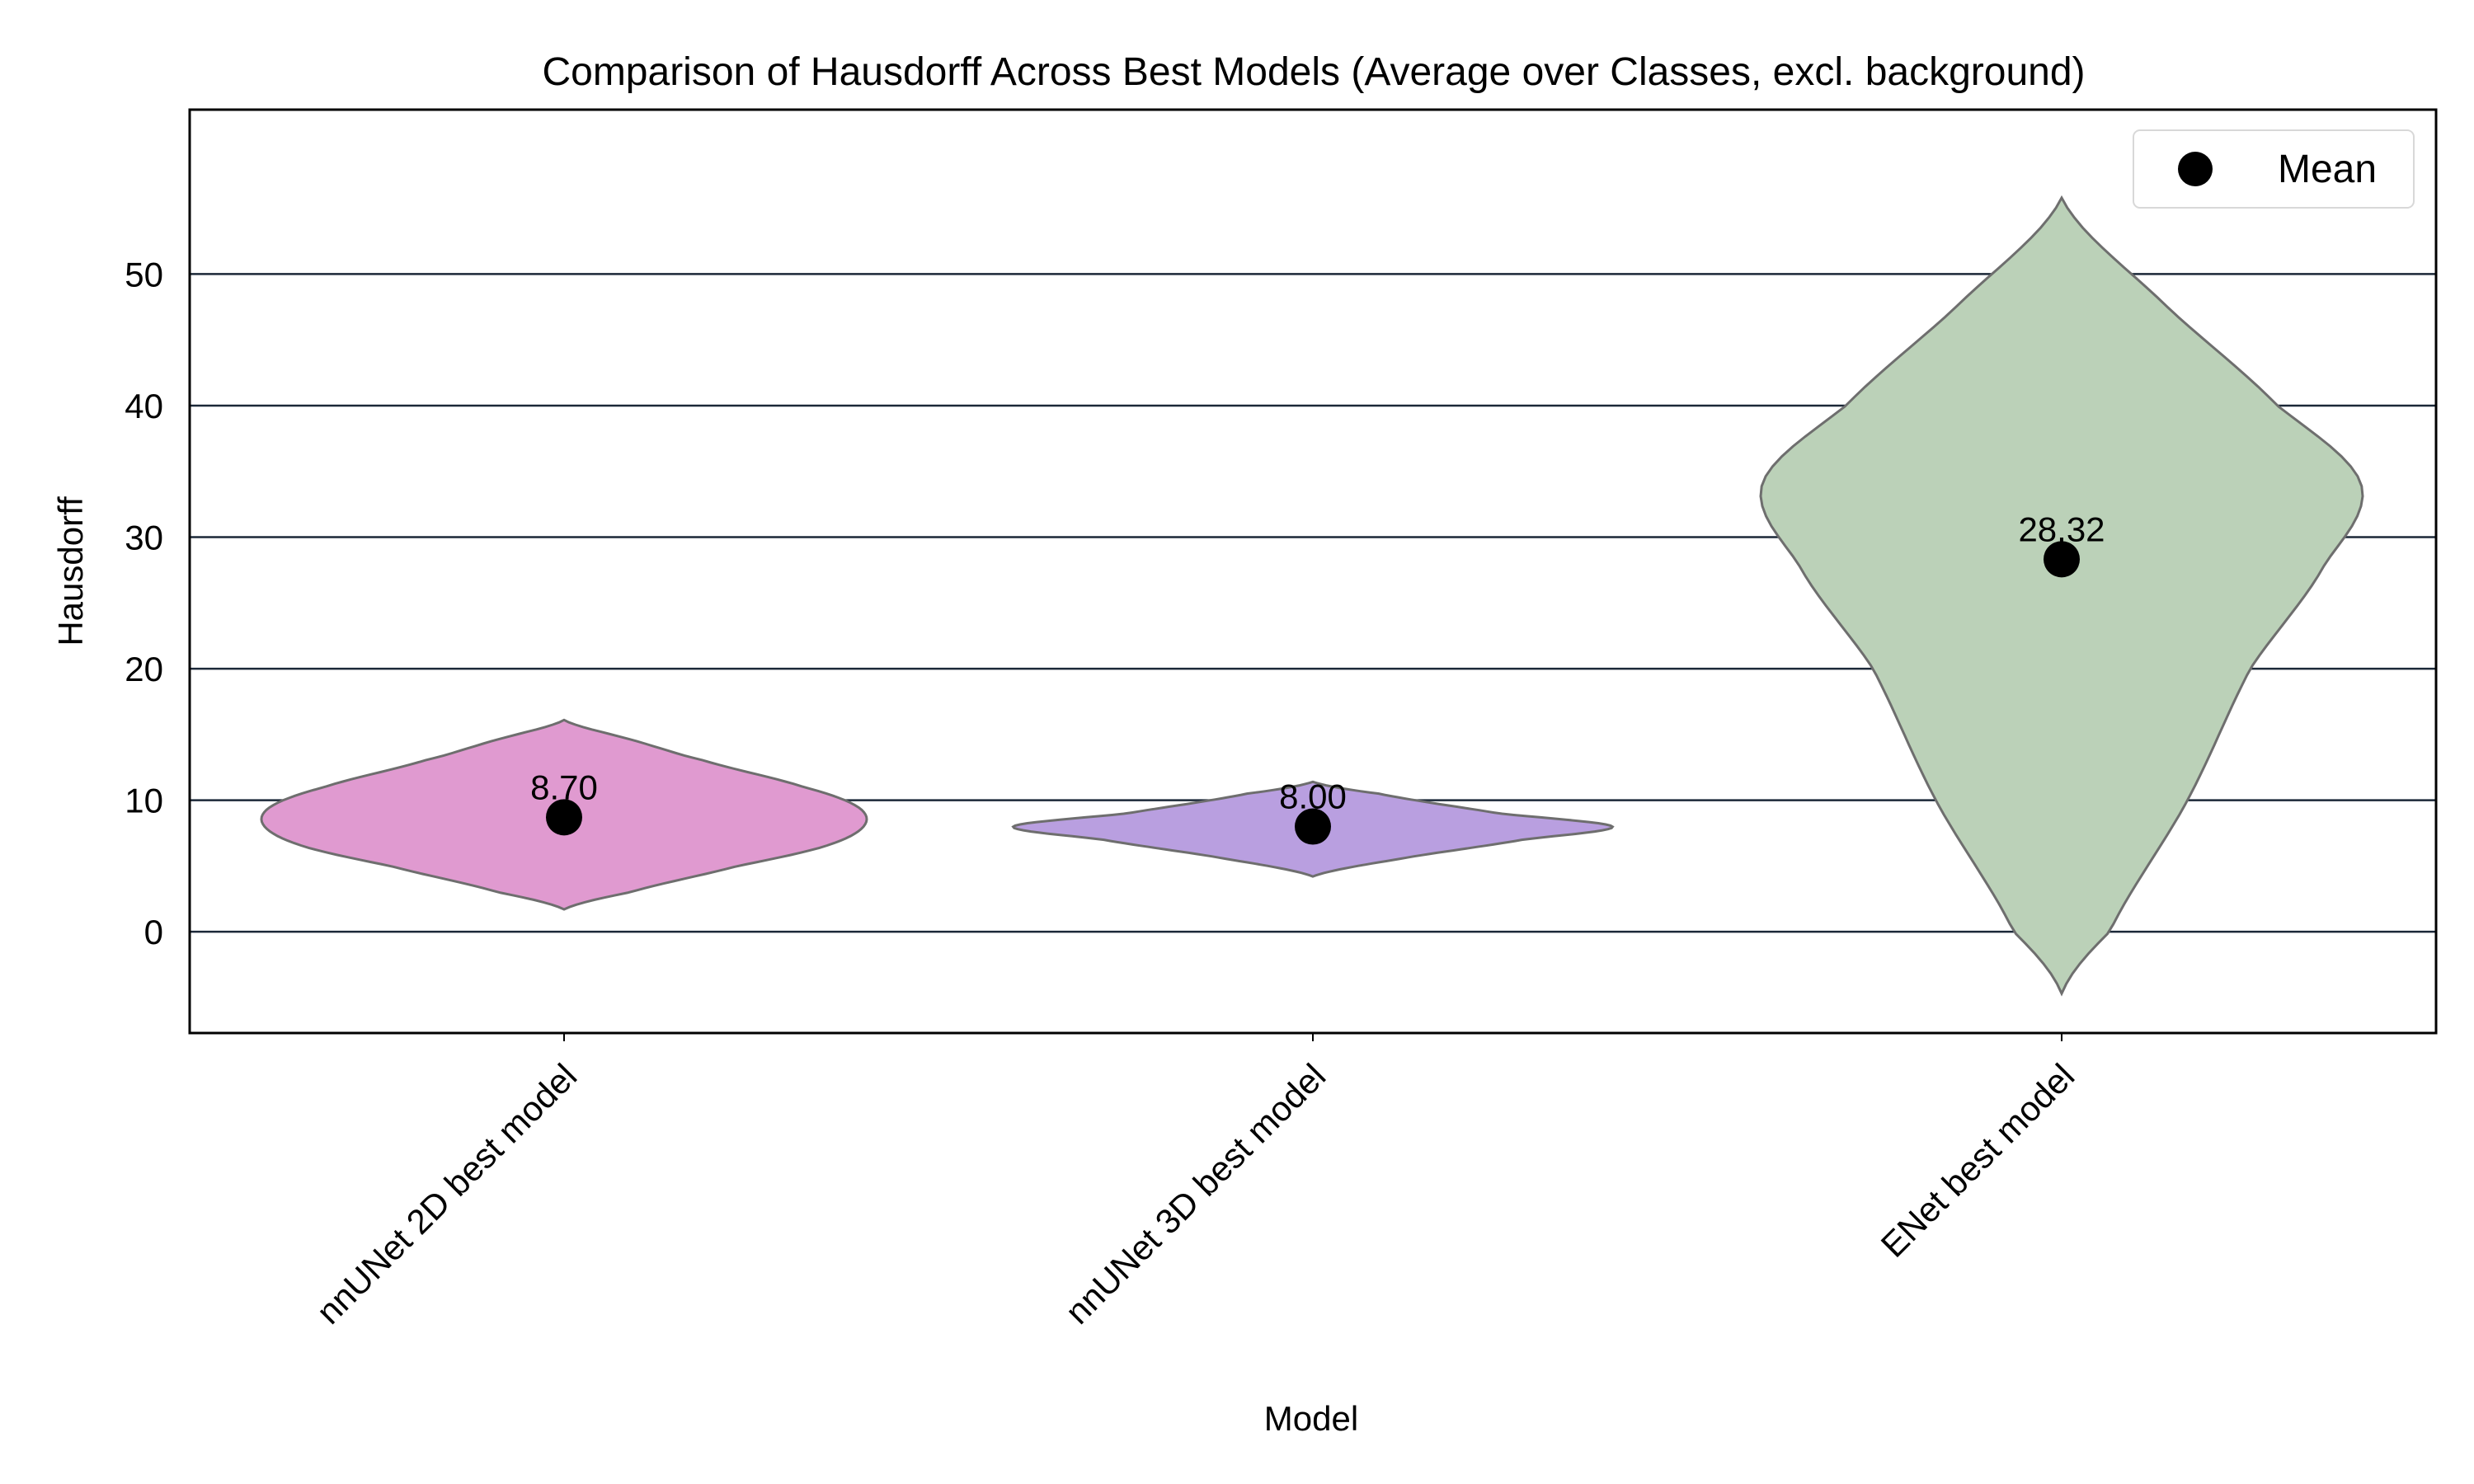 This screenshot has width=2474, height=1484. I want to click on y-tick-label: 20, so click(144, 669).